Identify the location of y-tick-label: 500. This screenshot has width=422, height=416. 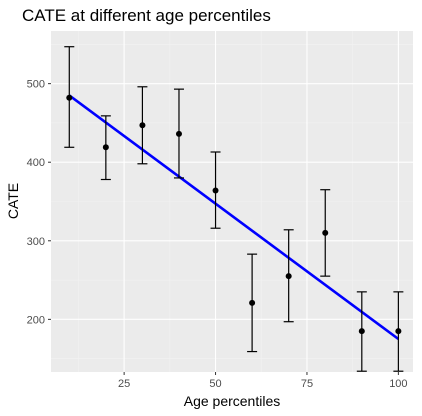
(36, 85).